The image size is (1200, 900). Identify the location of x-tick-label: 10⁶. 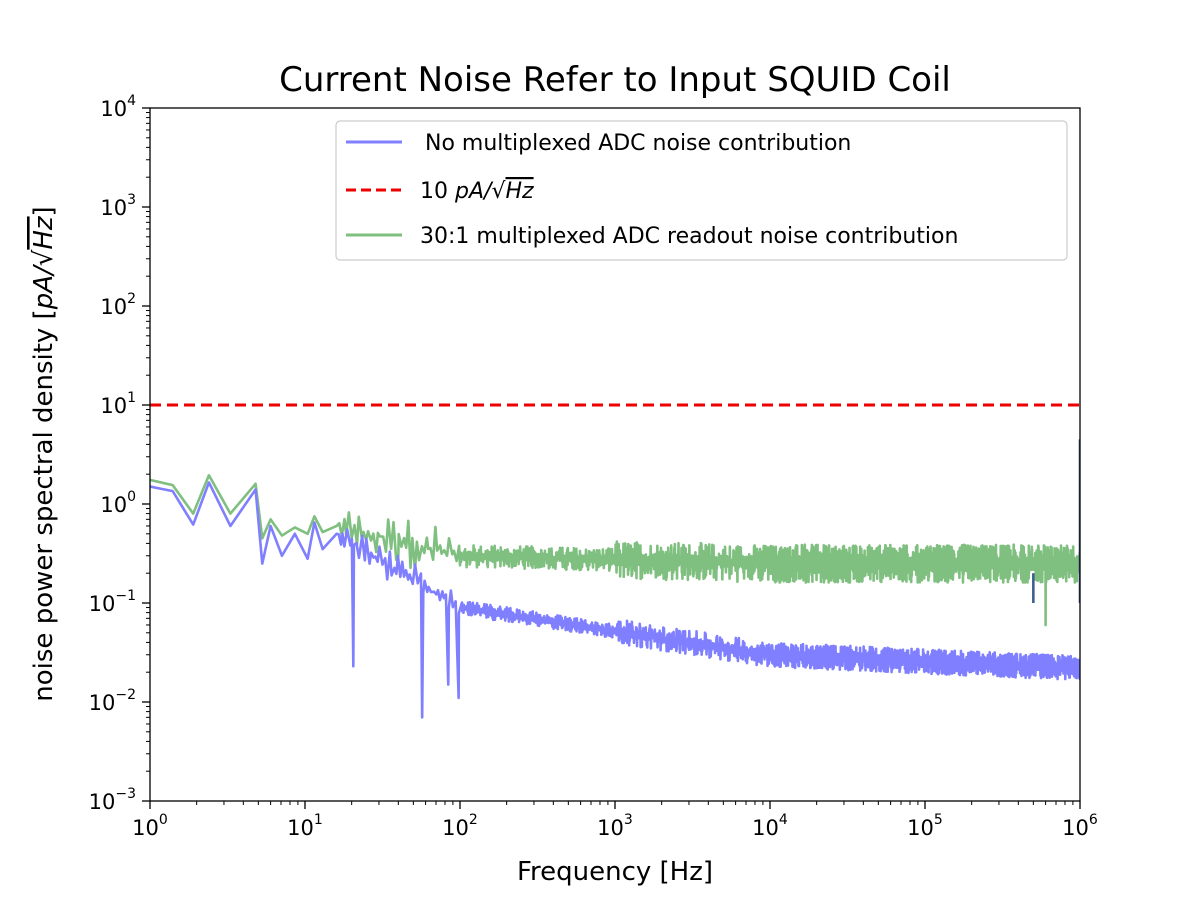
(1080, 826).